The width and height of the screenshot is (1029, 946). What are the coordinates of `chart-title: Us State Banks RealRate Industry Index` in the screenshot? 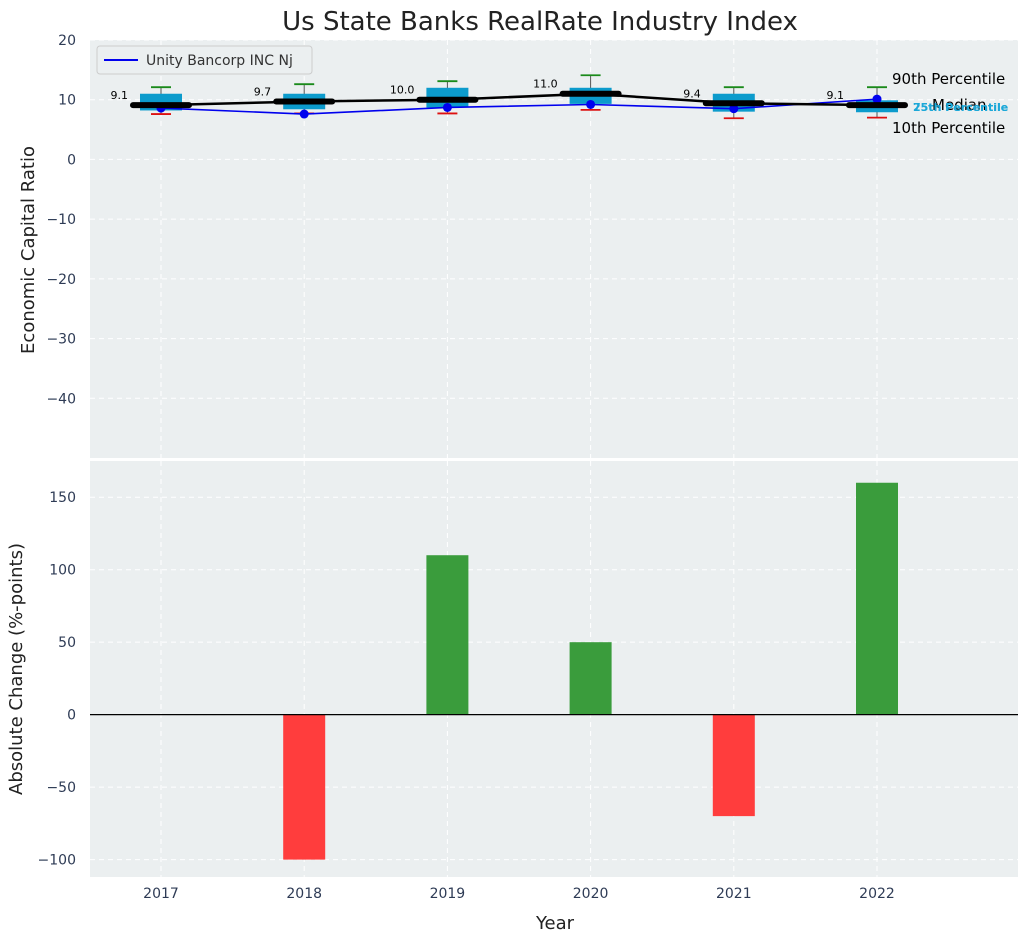 It's located at (540, 22).